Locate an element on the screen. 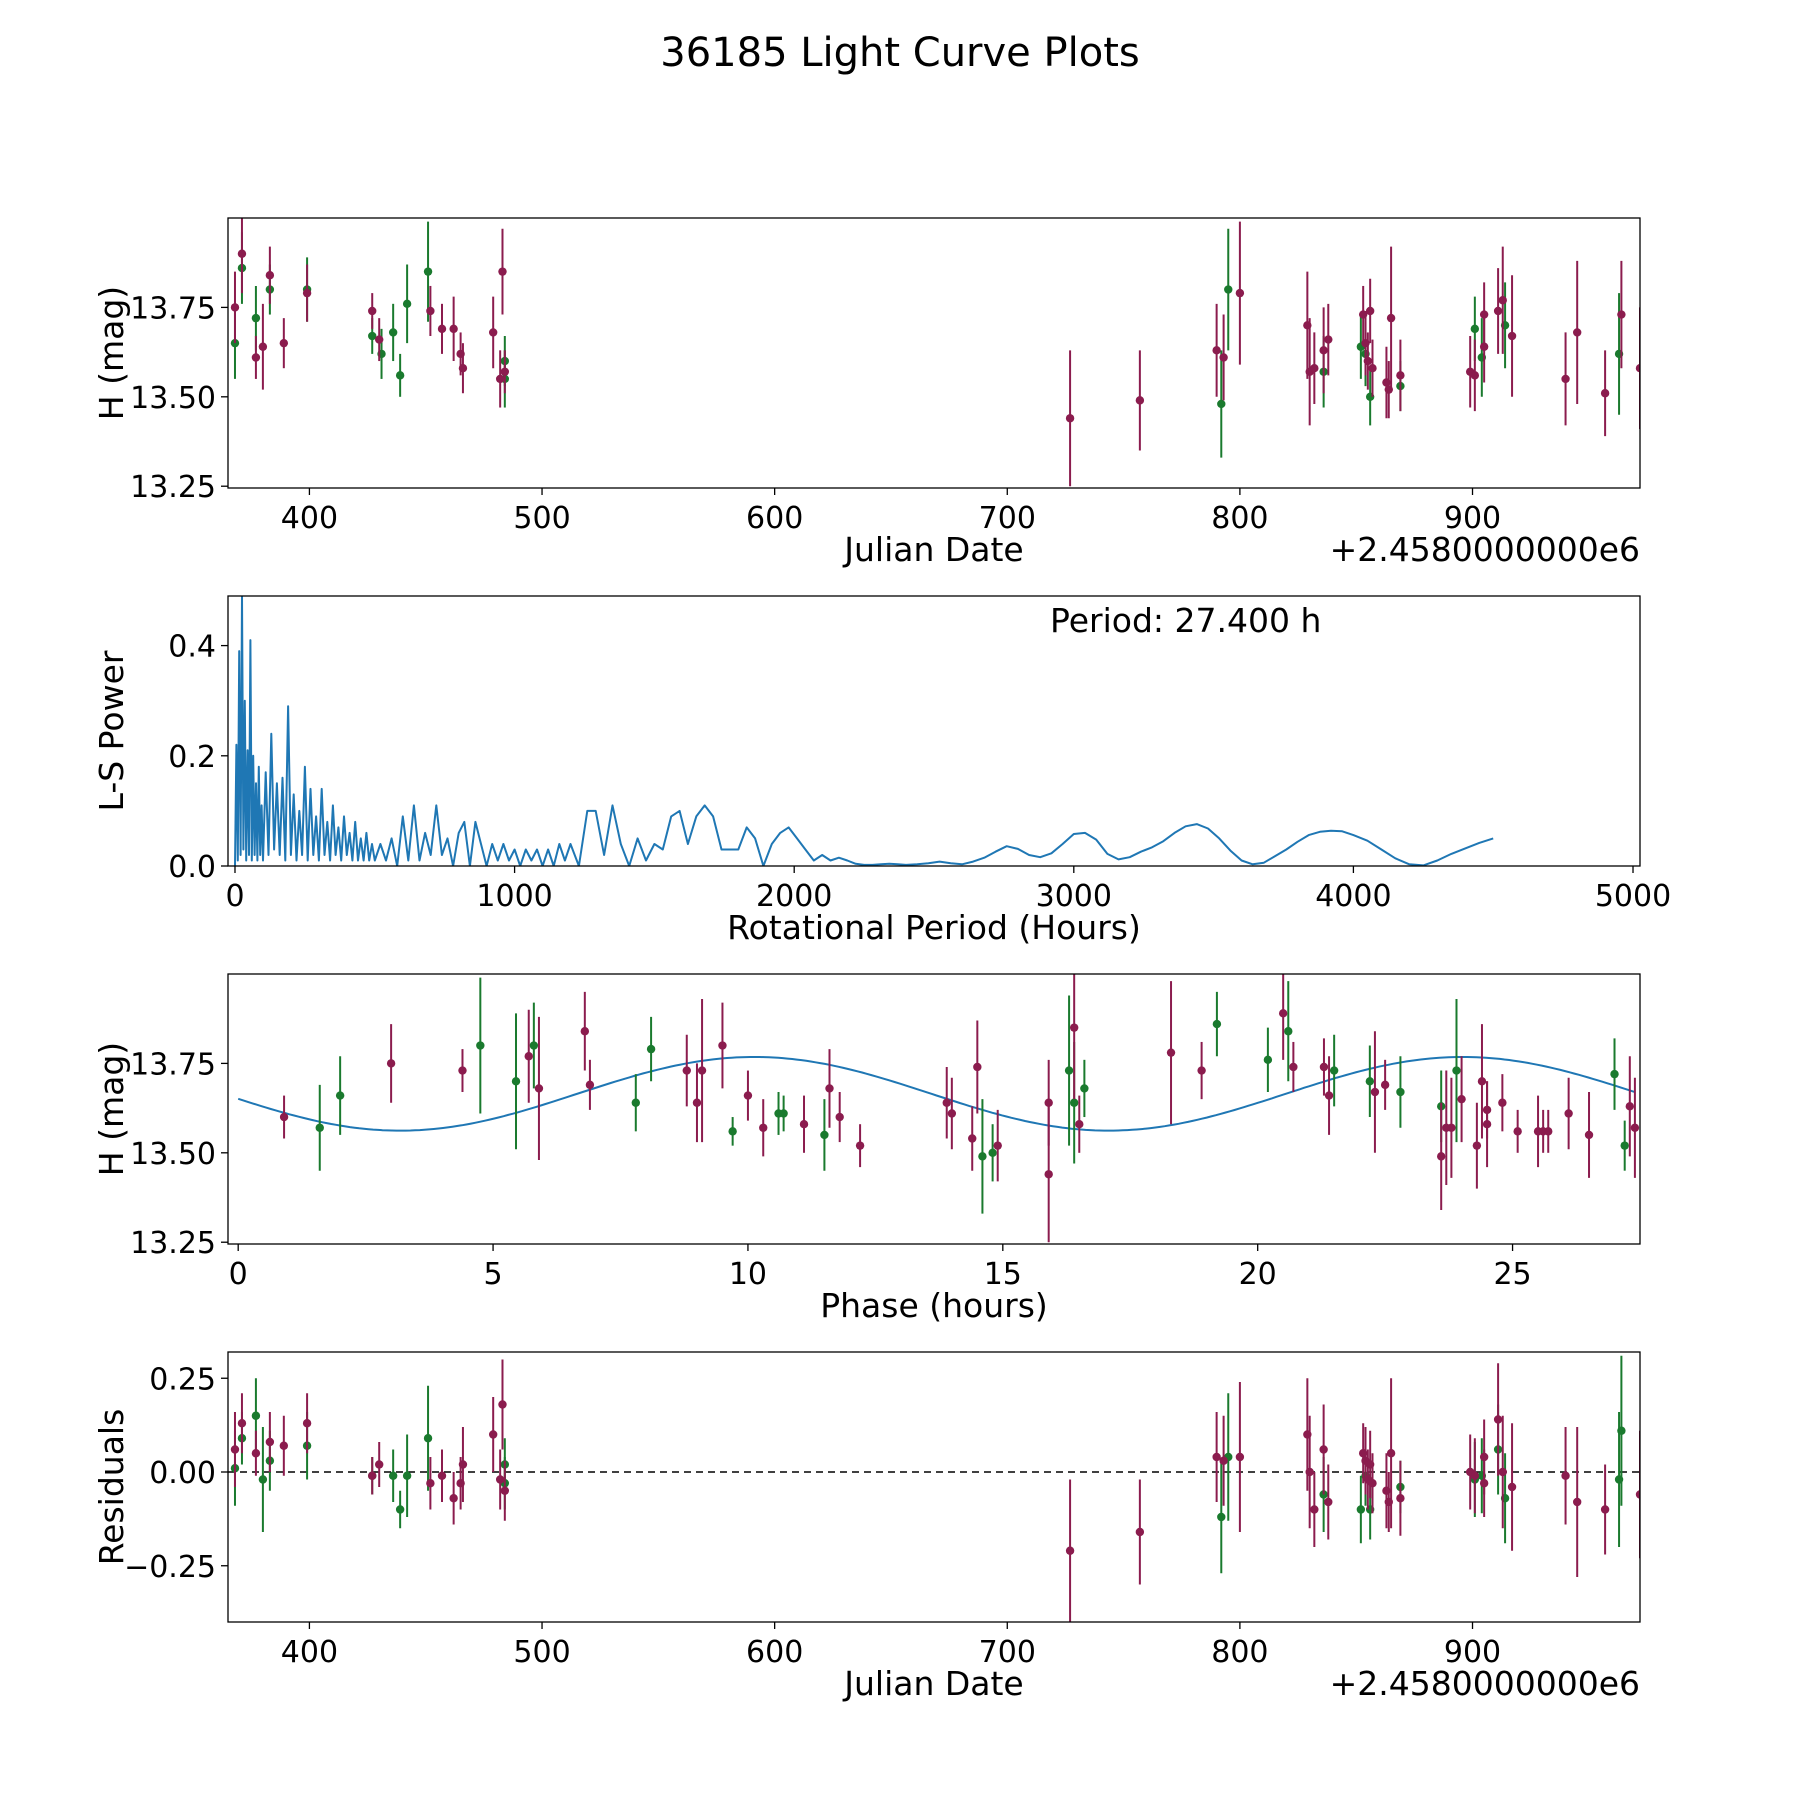 This screenshot has width=1800, height=1800. x-tick-label: 800 is located at coordinates (1239, 518).